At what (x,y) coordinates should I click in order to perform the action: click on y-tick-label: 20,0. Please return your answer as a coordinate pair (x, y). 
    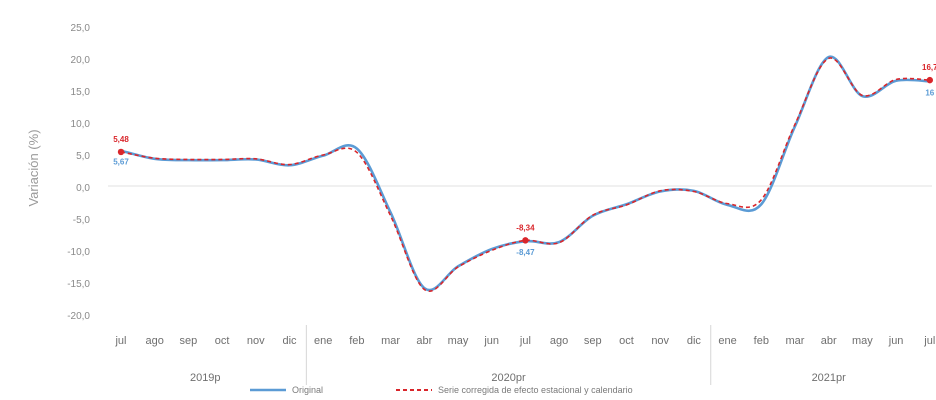
    Looking at the image, I should click on (81, 60).